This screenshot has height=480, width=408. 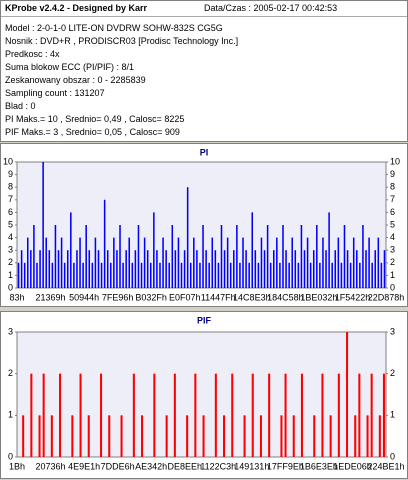 What do you see at coordinates (10, 224) in the screenshot?
I see `y-tick-label: 5` at bounding box center [10, 224].